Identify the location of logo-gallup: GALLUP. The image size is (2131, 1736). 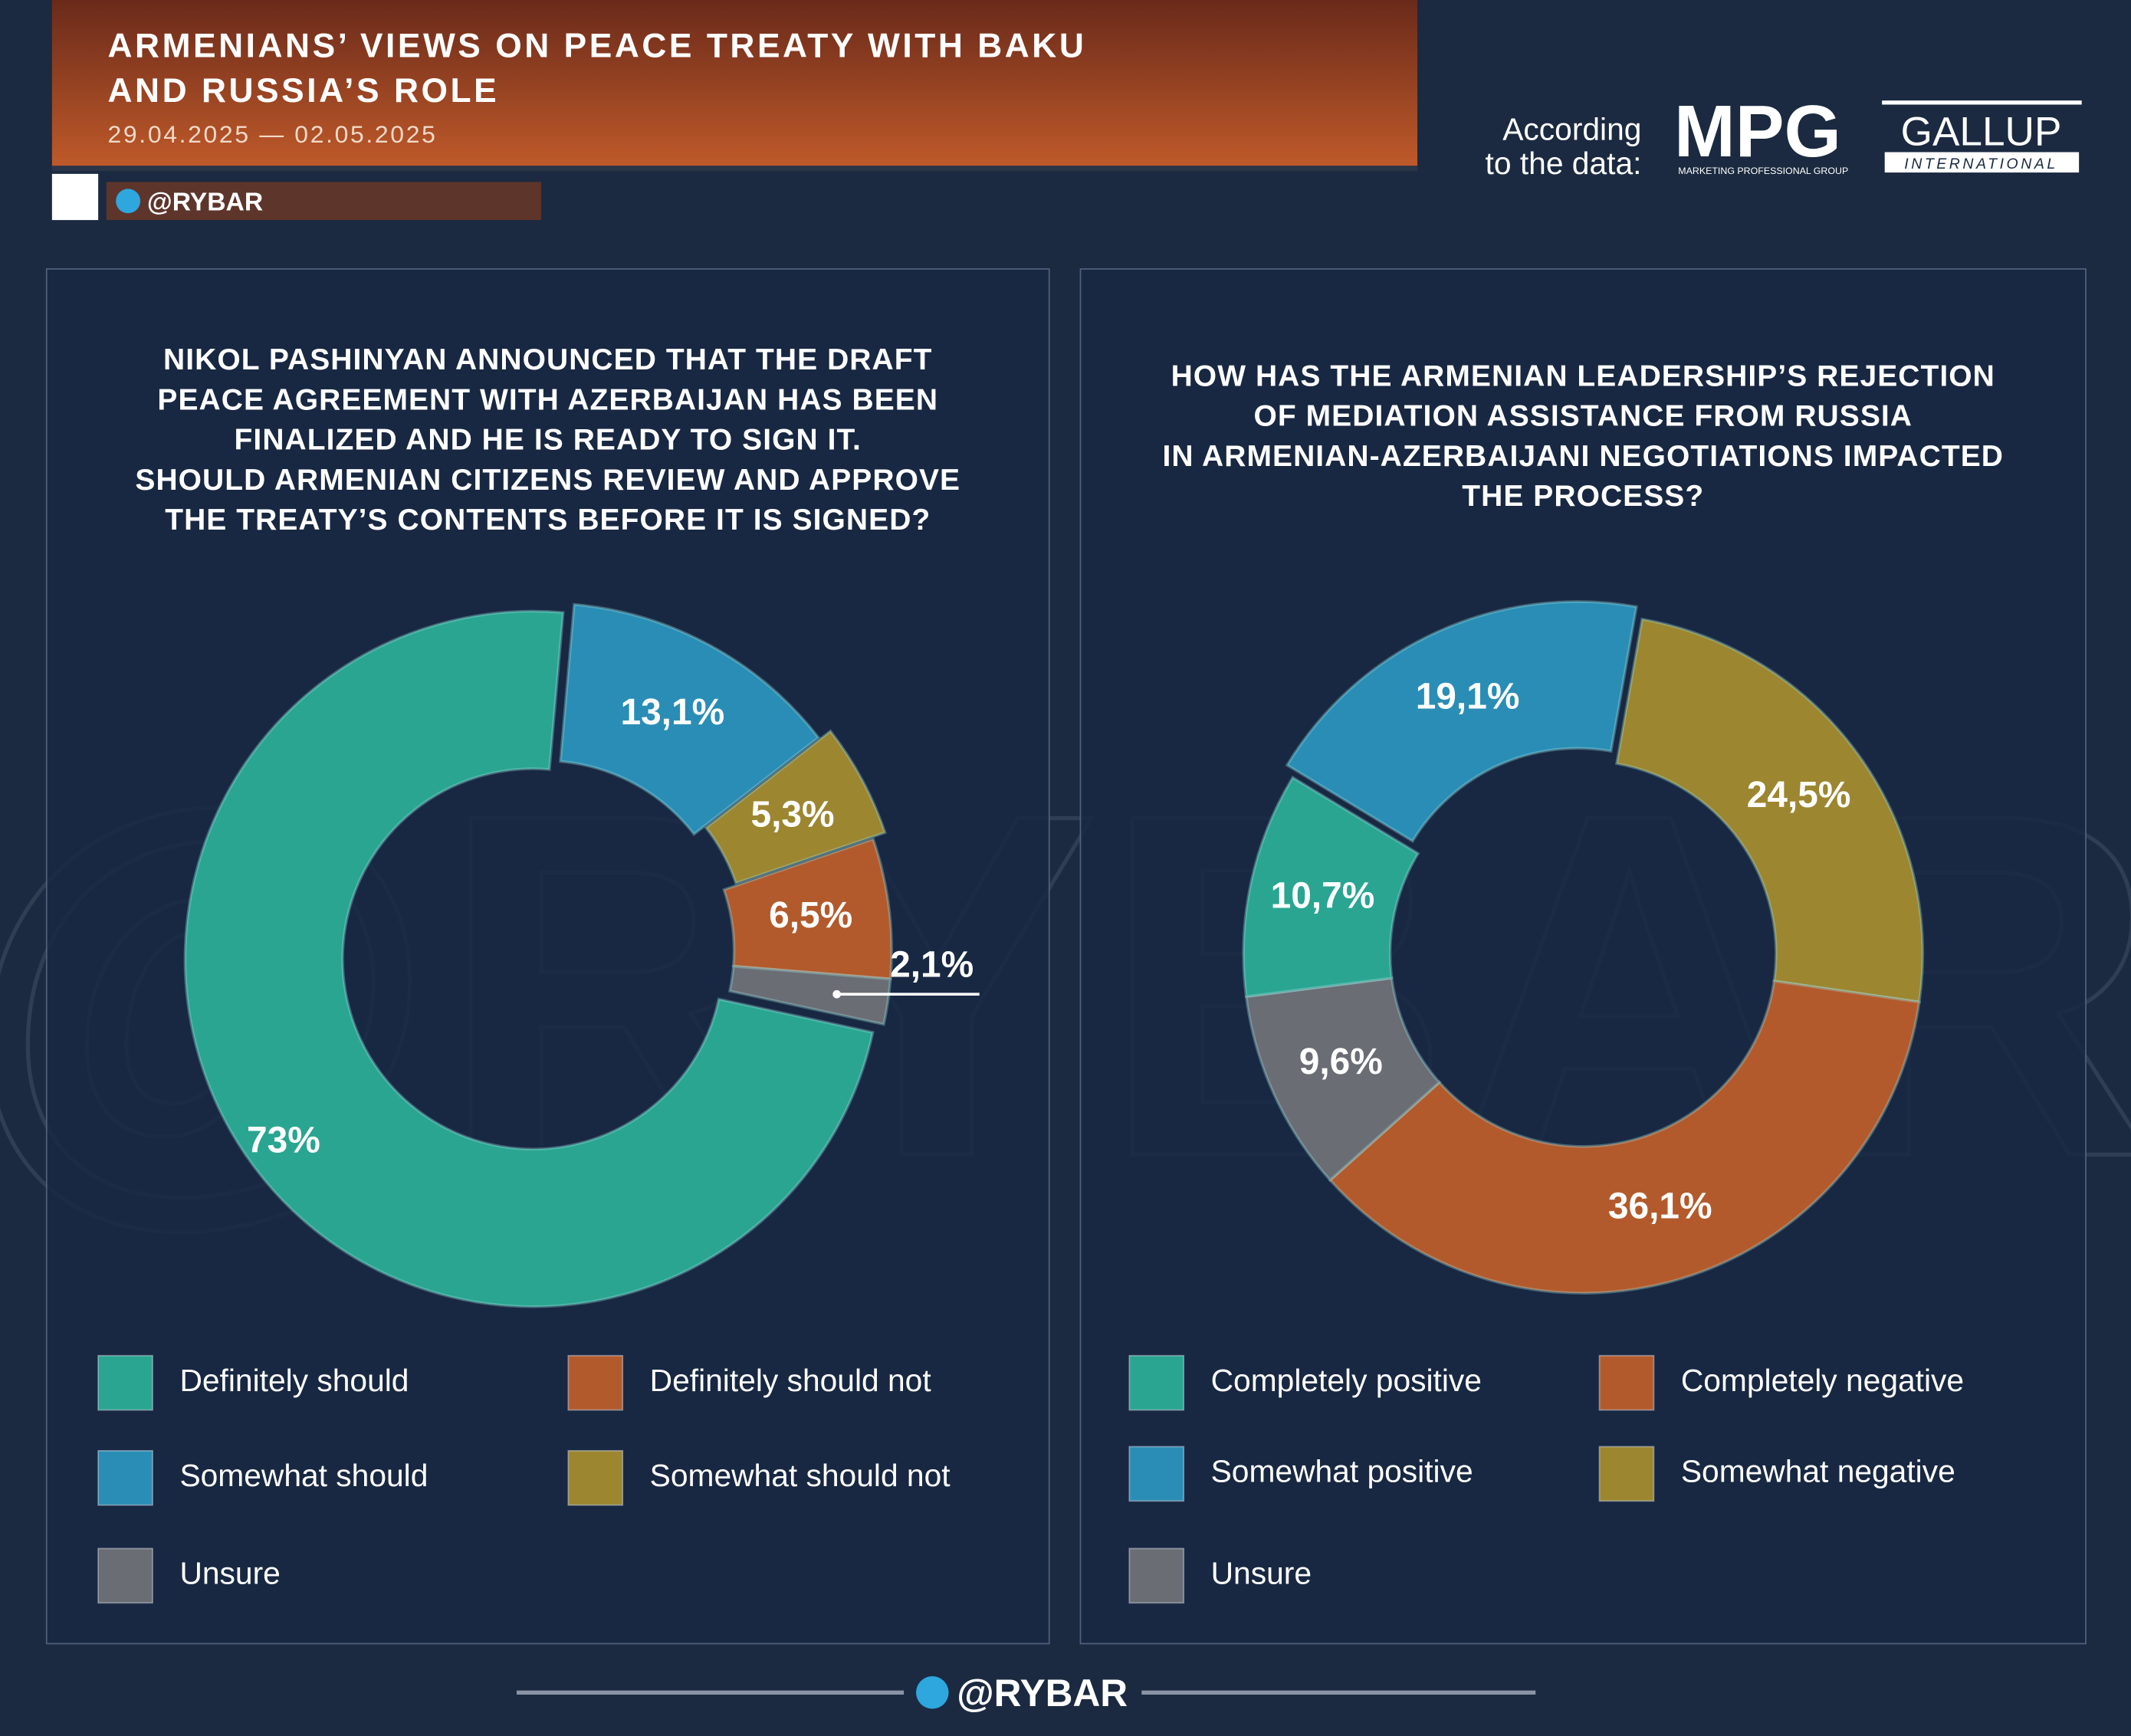
(1981, 132).